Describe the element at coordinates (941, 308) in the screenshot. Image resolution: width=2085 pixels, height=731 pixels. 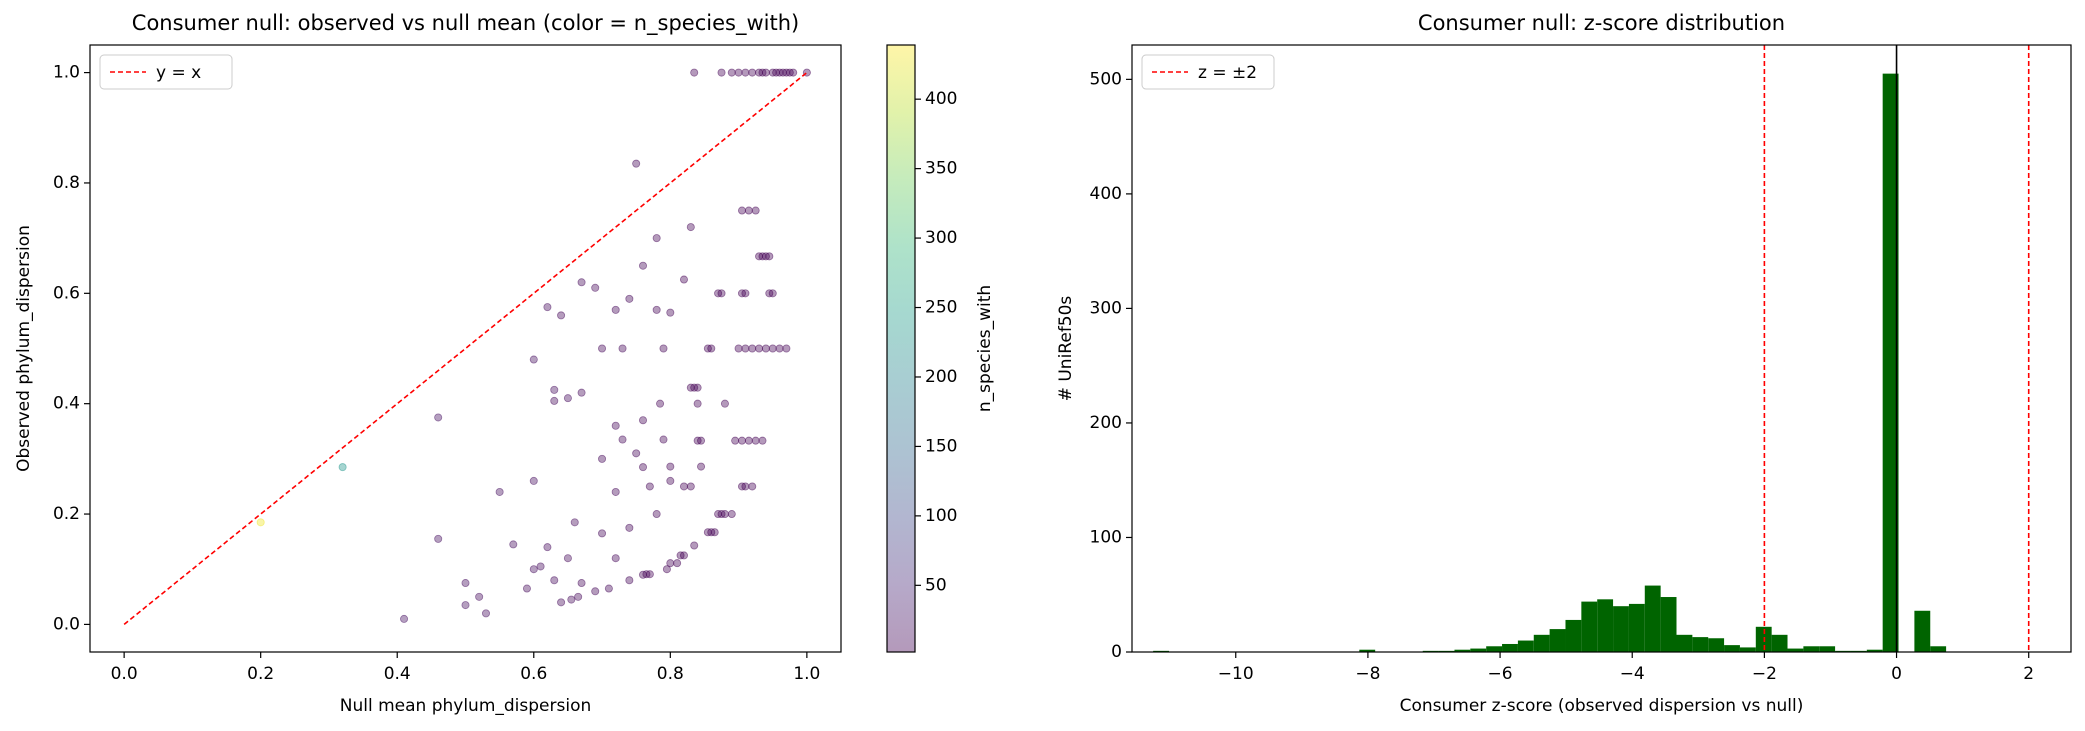
I see `colorbar-tick-label: 250` at that location.